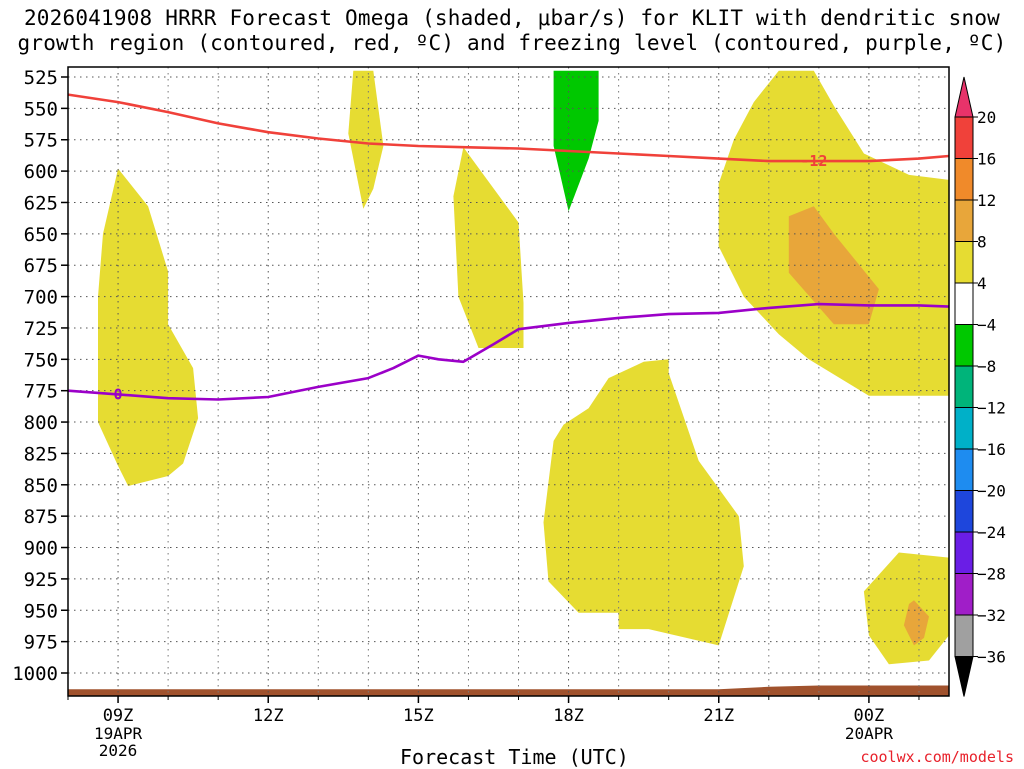  What do you see at coordinates (41, 580) in the screenshot?
I see `y-tick-label-925: 925` at bounding box center [41, 580].